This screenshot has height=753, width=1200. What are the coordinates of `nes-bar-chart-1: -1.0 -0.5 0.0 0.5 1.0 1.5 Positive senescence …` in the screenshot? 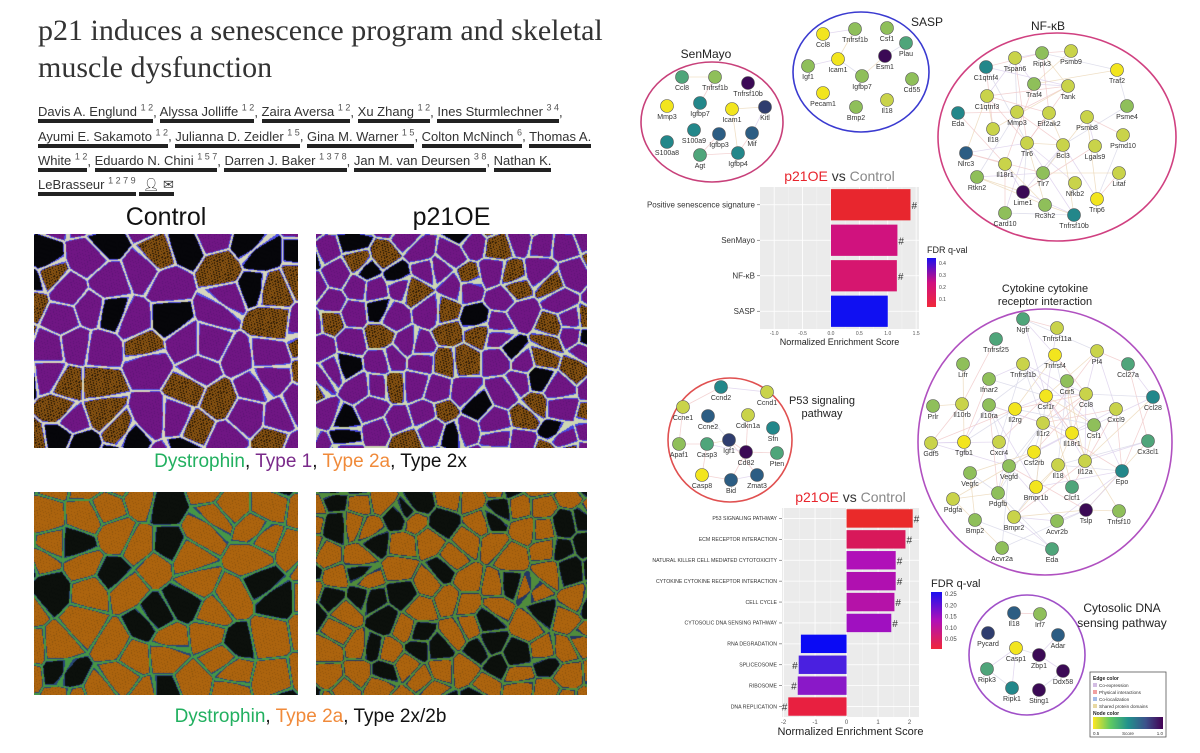 It's located at (807, 257).